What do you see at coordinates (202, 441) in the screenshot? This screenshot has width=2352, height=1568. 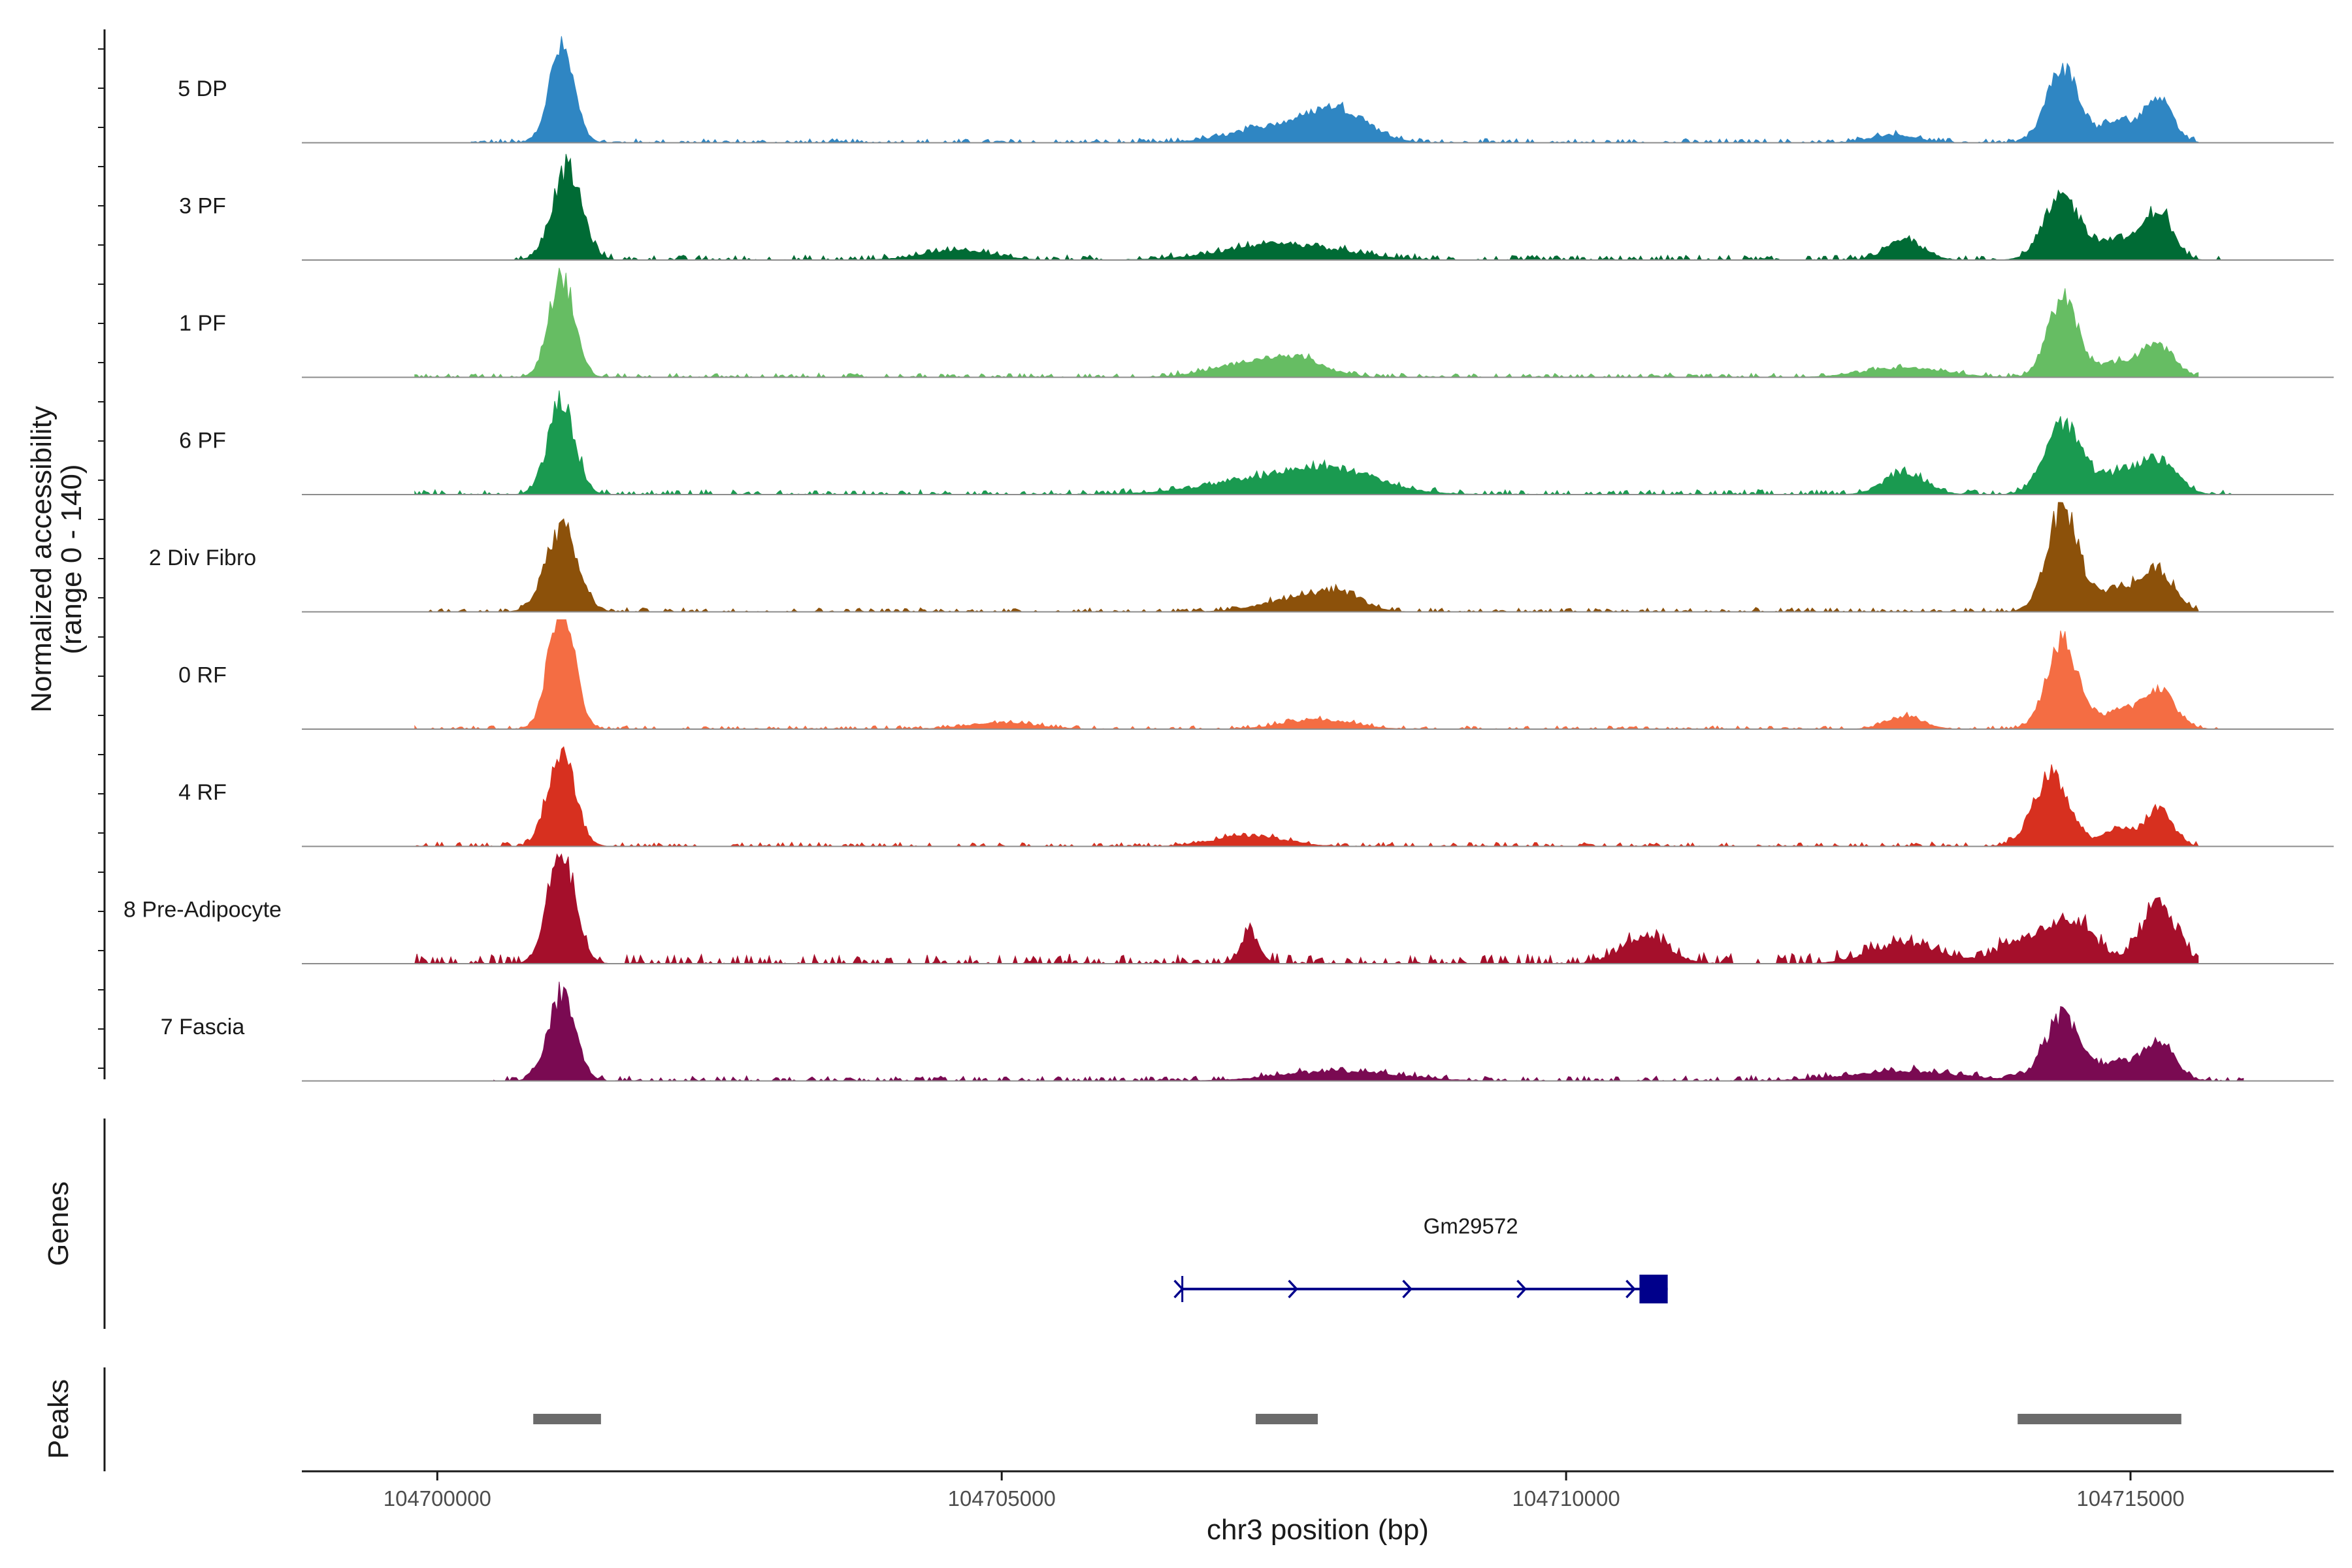 I see `track-label-3: 6 PF` at bounding box center [202, 441].